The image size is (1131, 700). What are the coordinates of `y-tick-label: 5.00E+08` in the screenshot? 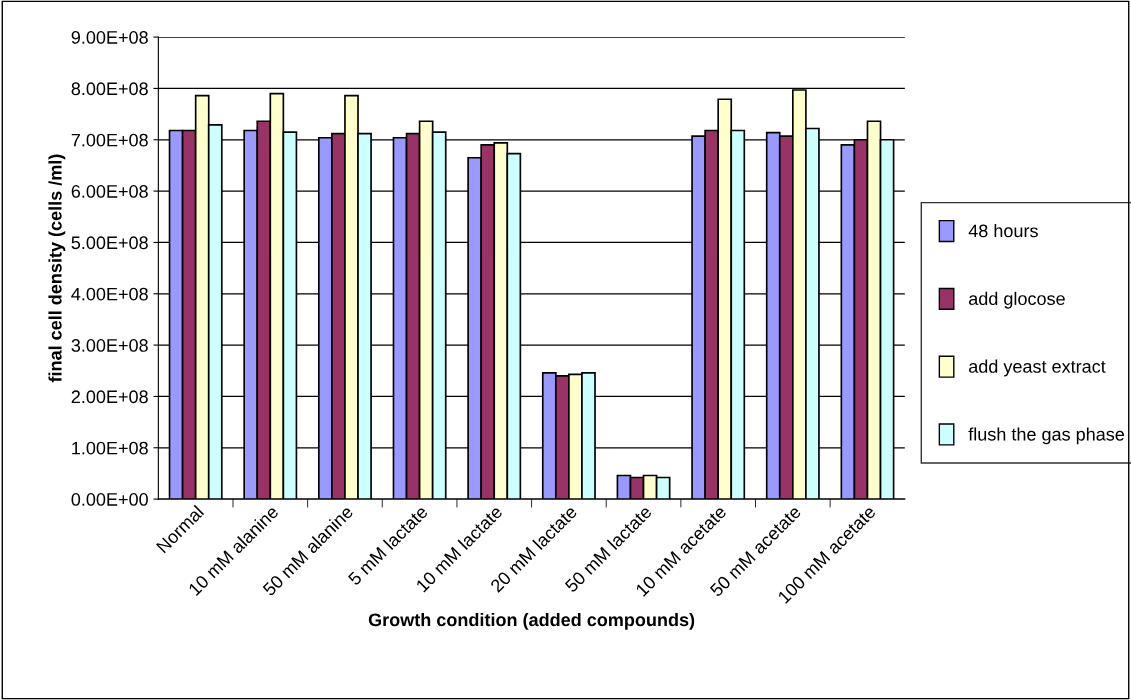 It's located at (109, 243).